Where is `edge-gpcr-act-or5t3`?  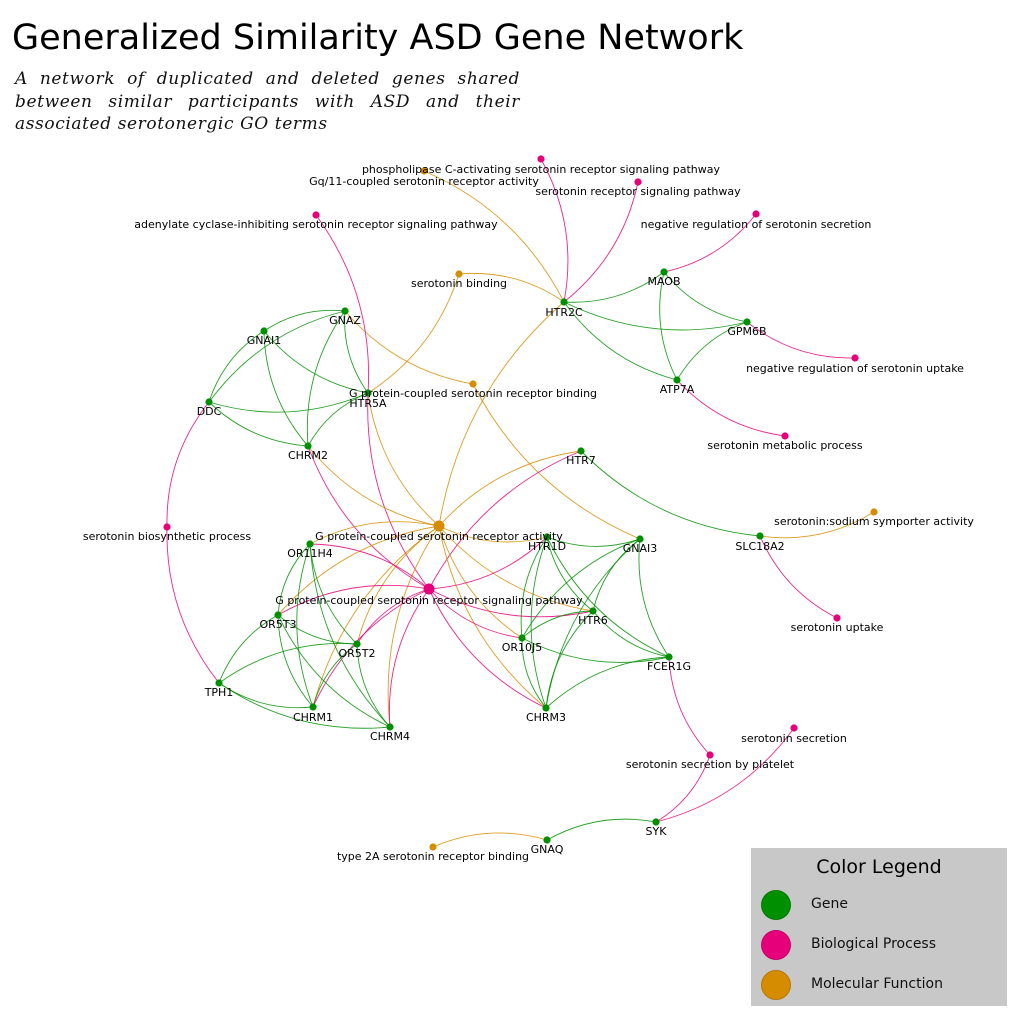
edge-gpcr-act-or5t3 is located at coordinates (358, 570).